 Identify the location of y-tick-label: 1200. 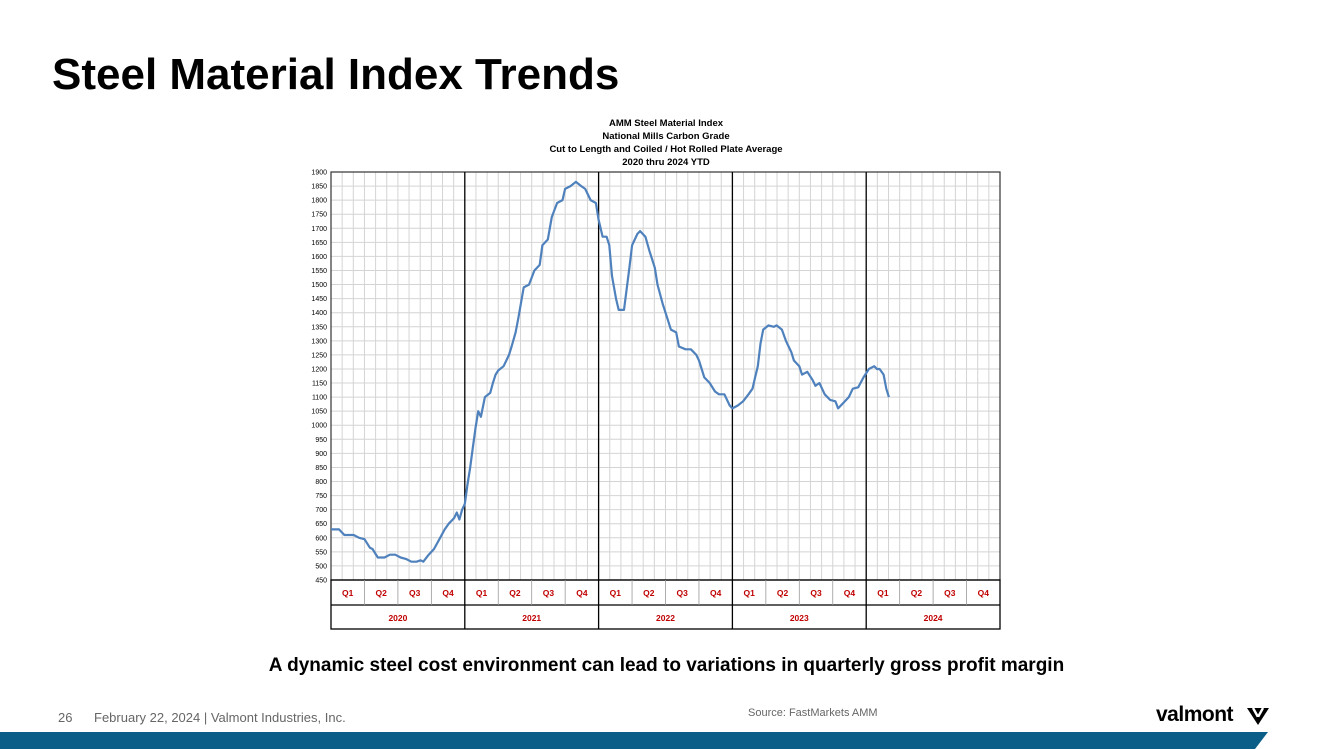
(319, 369).